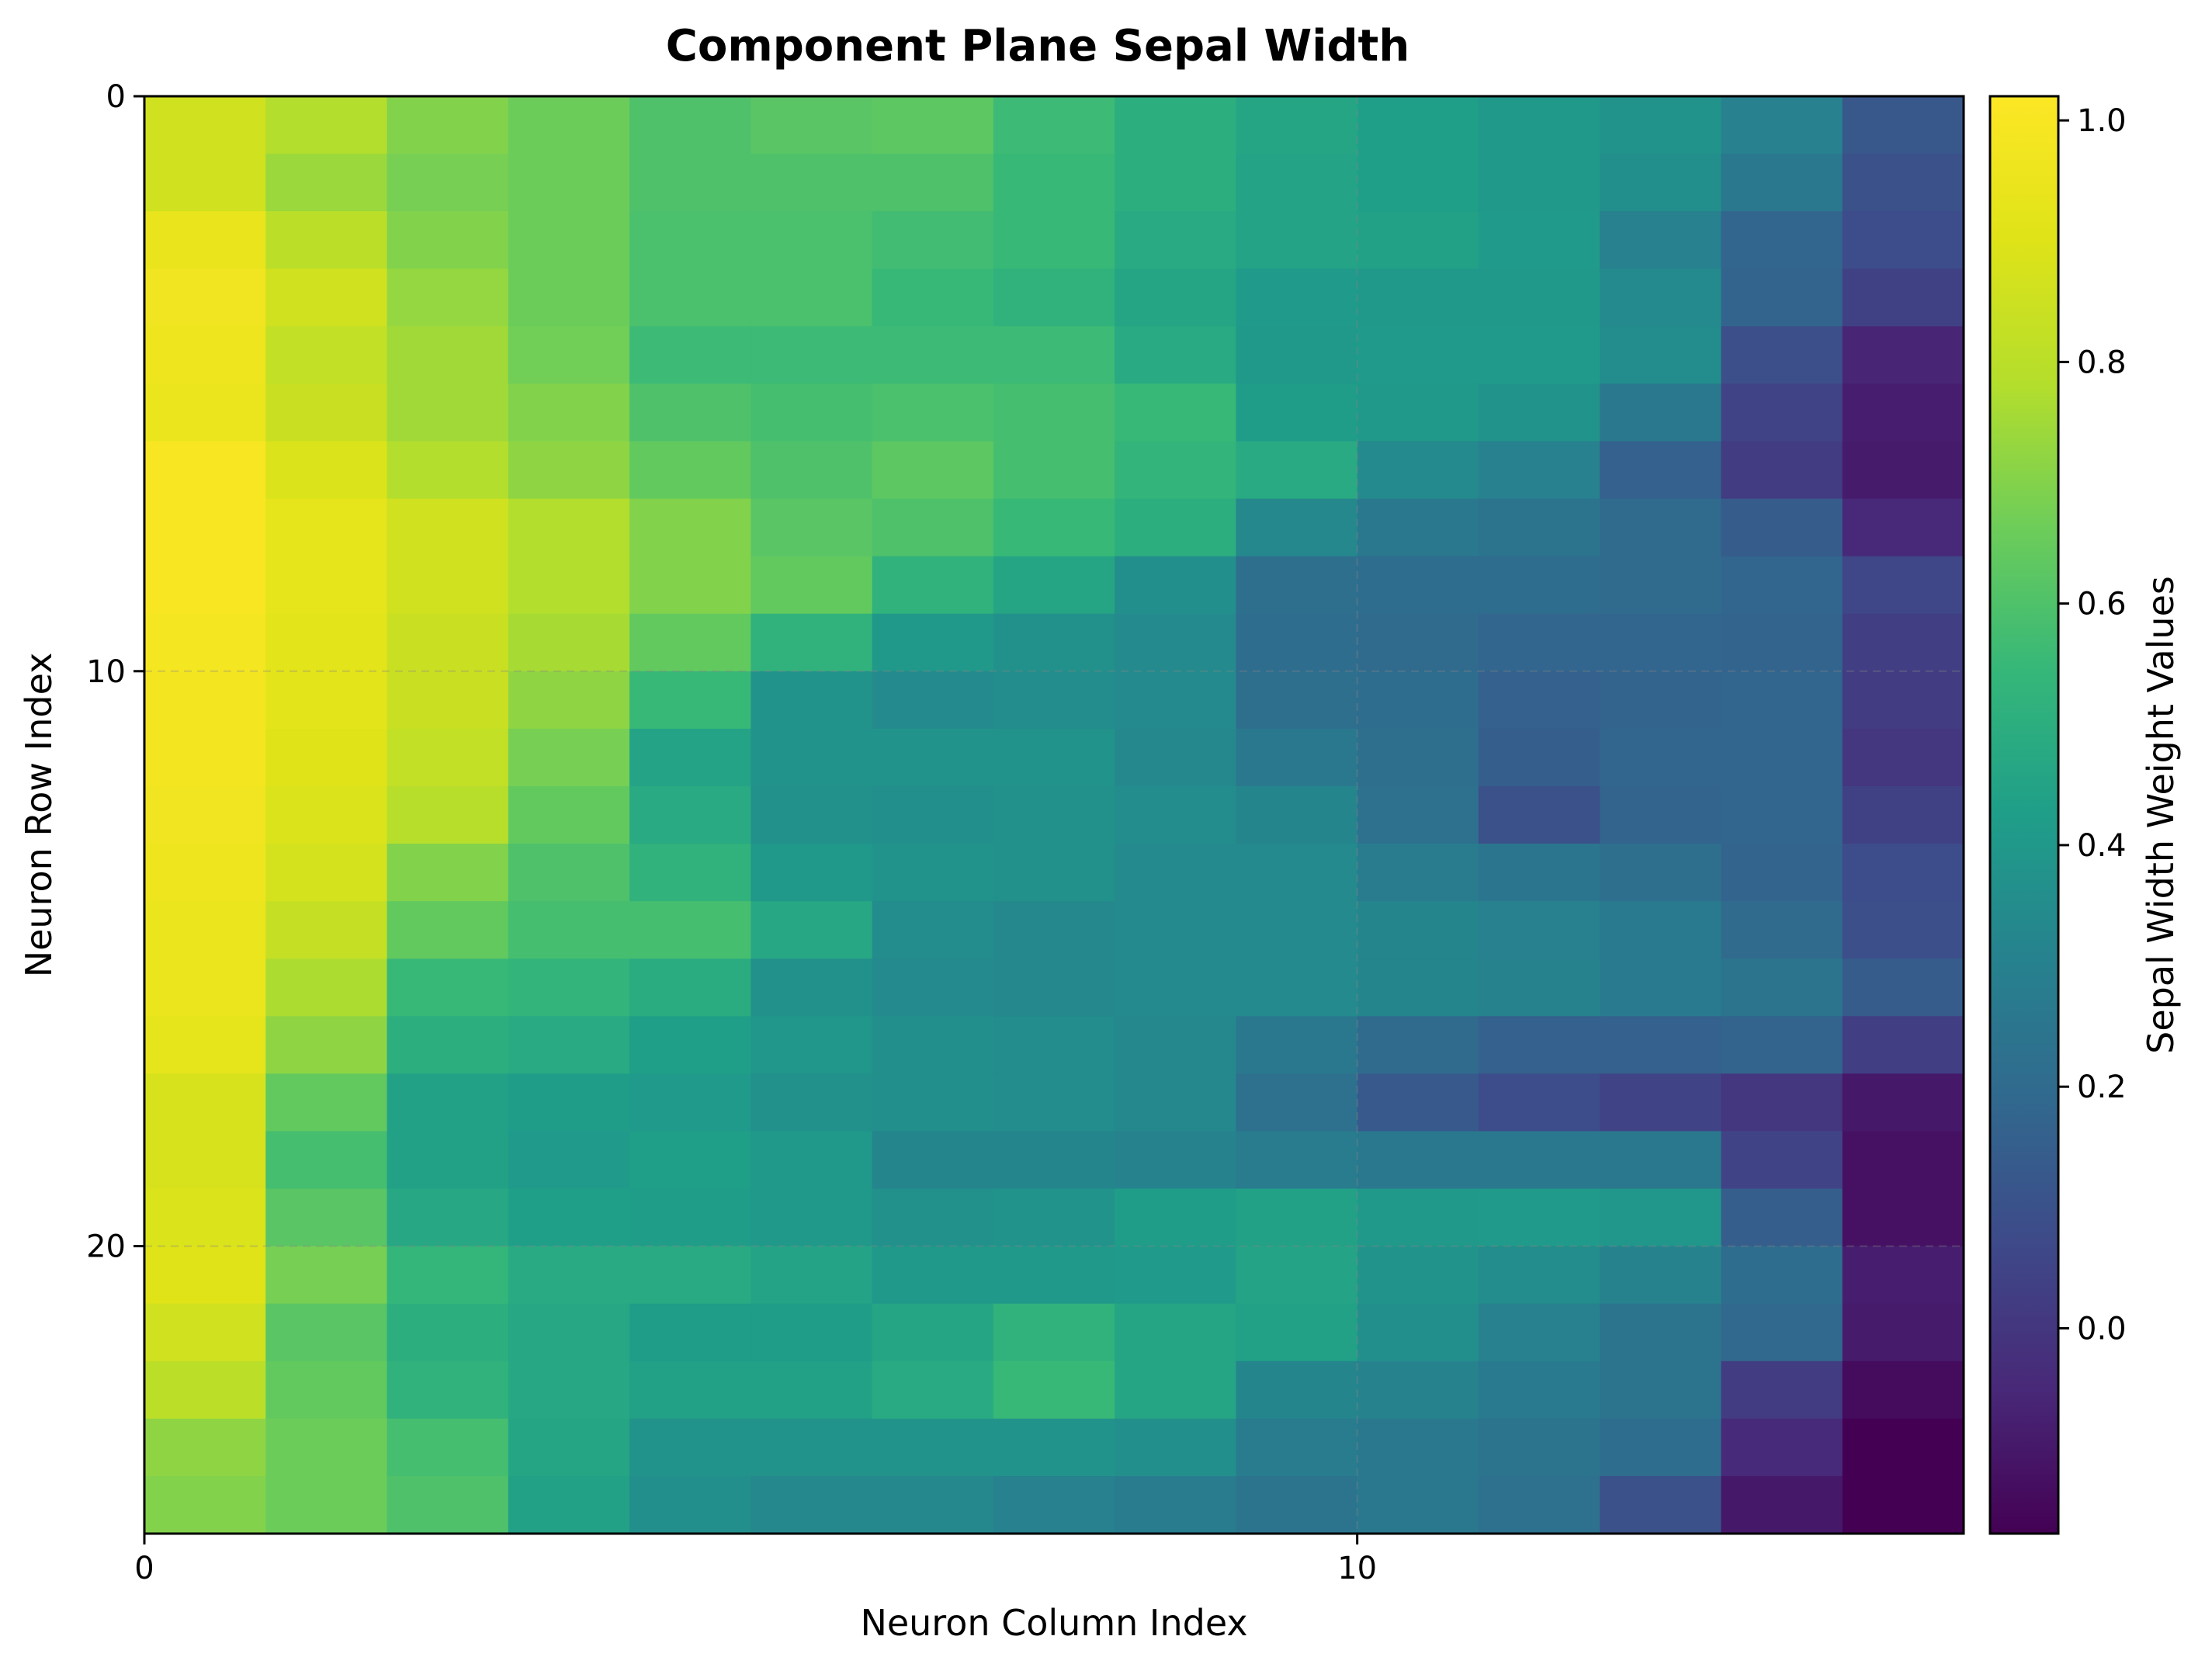  I want to click on colorbar-tick-label: 0.0, so click(2102, 1329).